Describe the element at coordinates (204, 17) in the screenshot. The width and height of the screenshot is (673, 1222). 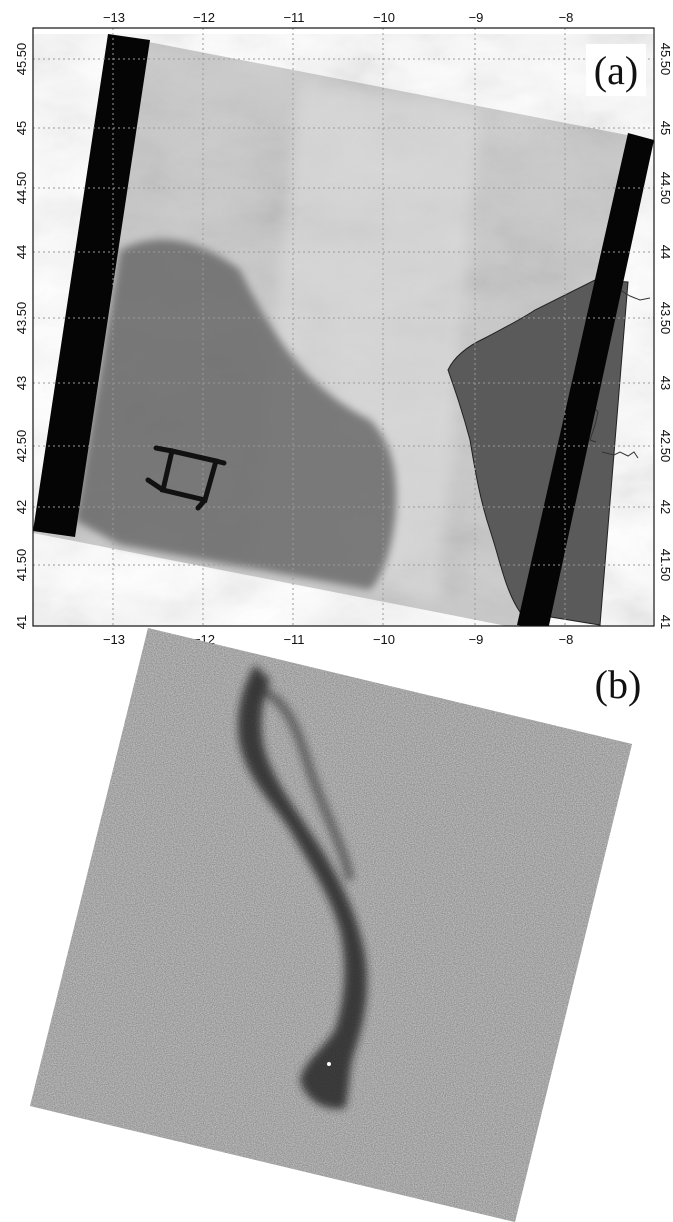
I see `x-tick: −12` at that location.